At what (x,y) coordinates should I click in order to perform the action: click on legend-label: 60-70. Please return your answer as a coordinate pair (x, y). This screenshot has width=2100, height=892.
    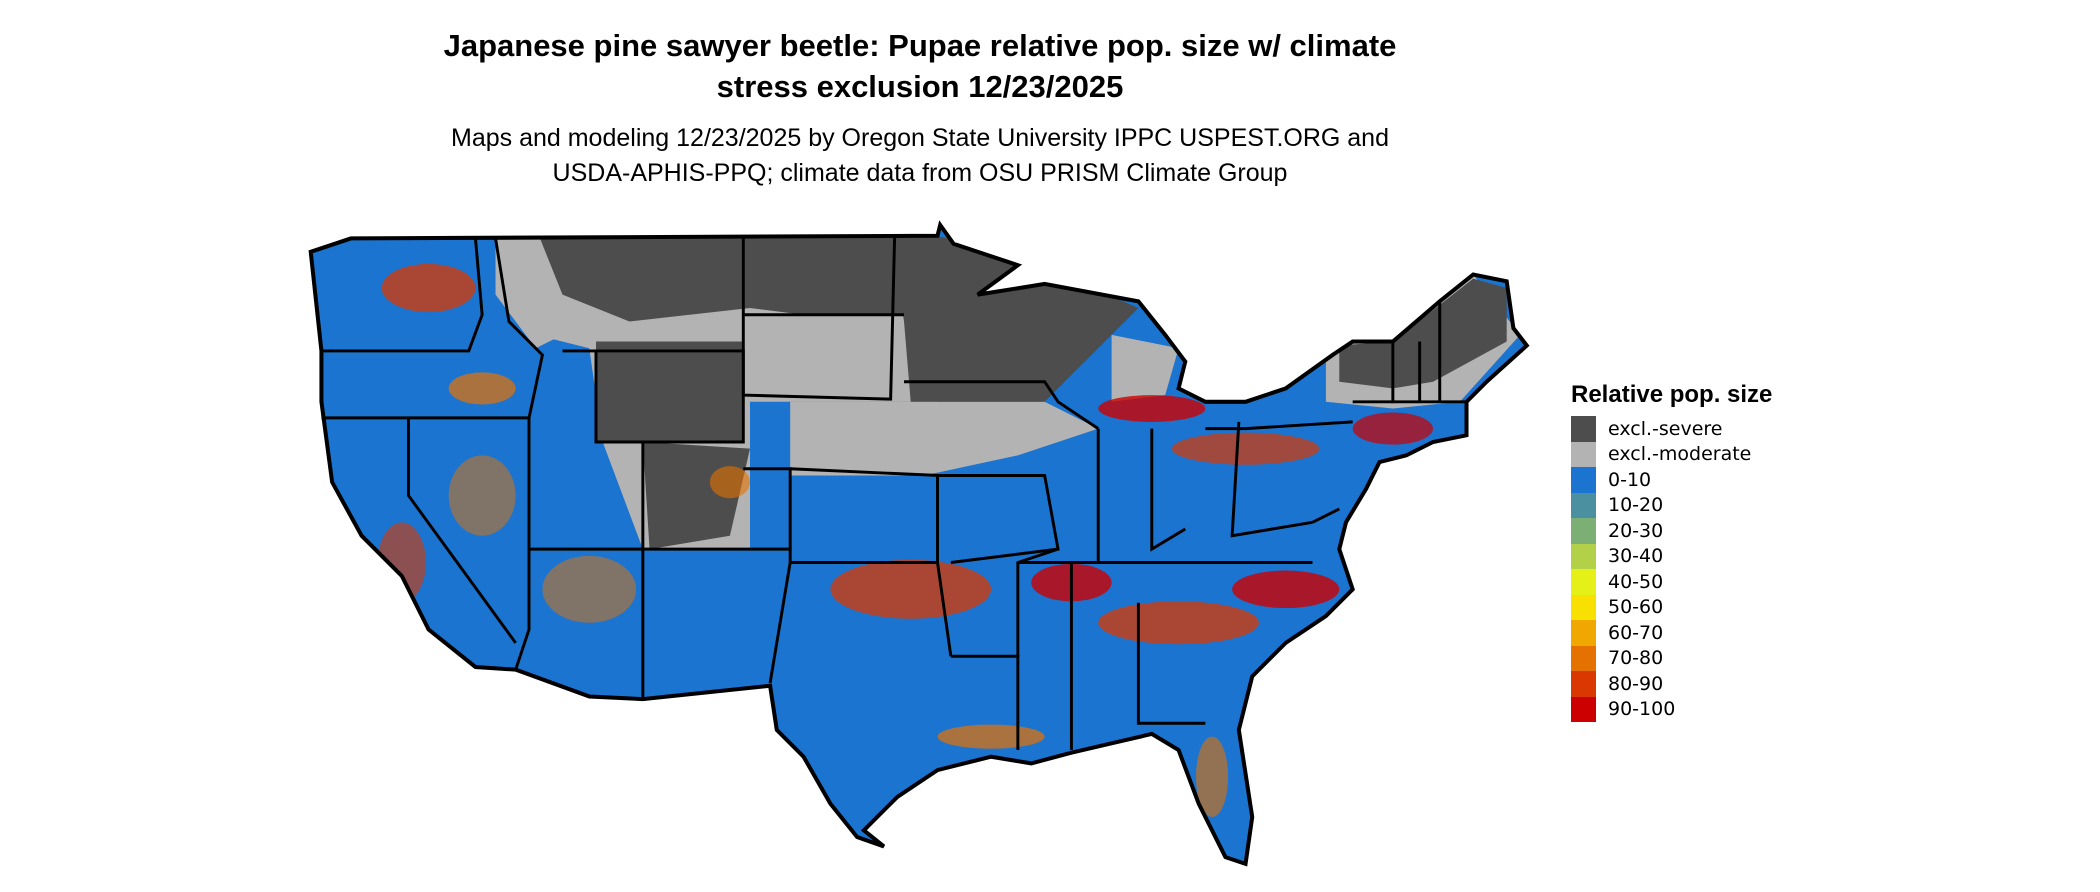
    Looking at the image, I should click on (1636, 632).